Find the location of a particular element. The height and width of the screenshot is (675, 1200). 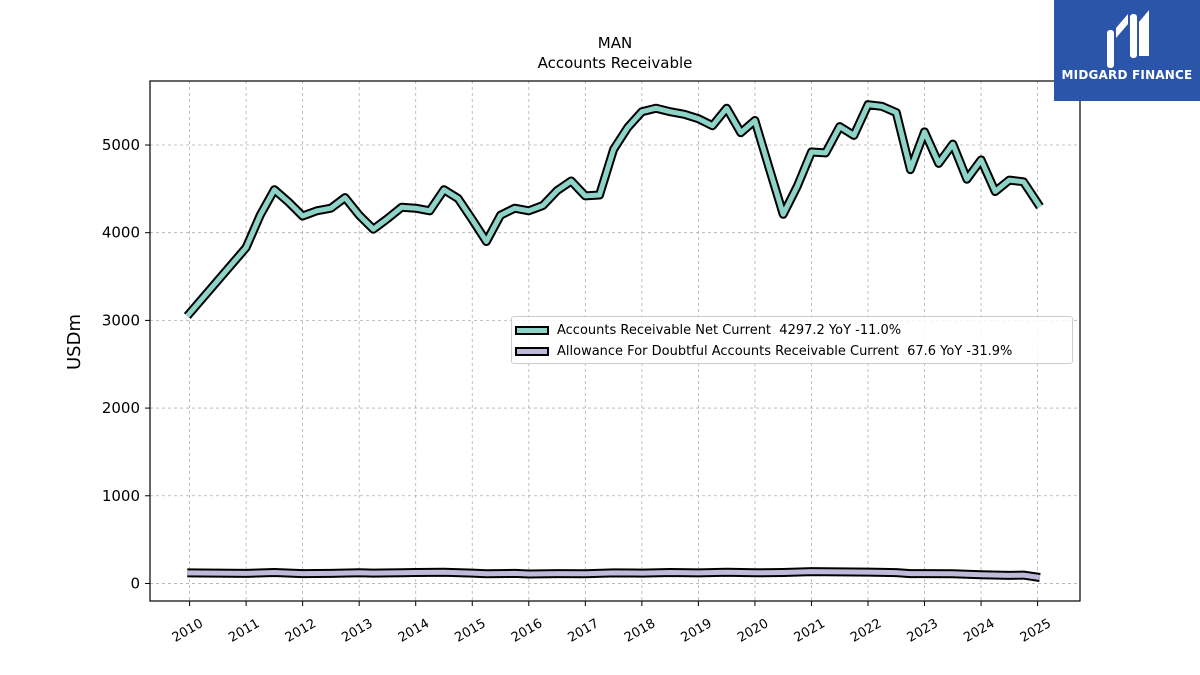

x-tick-label: 2019 is located at coordinates (697, 631).